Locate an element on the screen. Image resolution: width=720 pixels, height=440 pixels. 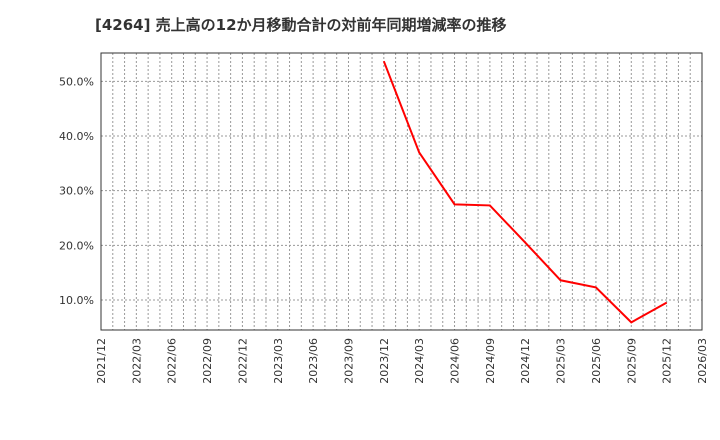
x-tick-label: 2022/06 is located at coordinates (172, 361).